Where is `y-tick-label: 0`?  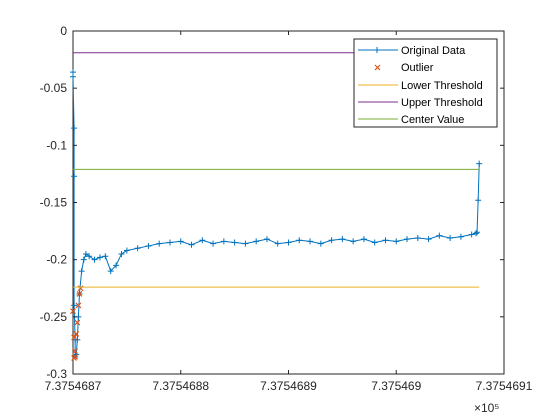 y-tick-label: 0 is located at coordinates (63, 31).